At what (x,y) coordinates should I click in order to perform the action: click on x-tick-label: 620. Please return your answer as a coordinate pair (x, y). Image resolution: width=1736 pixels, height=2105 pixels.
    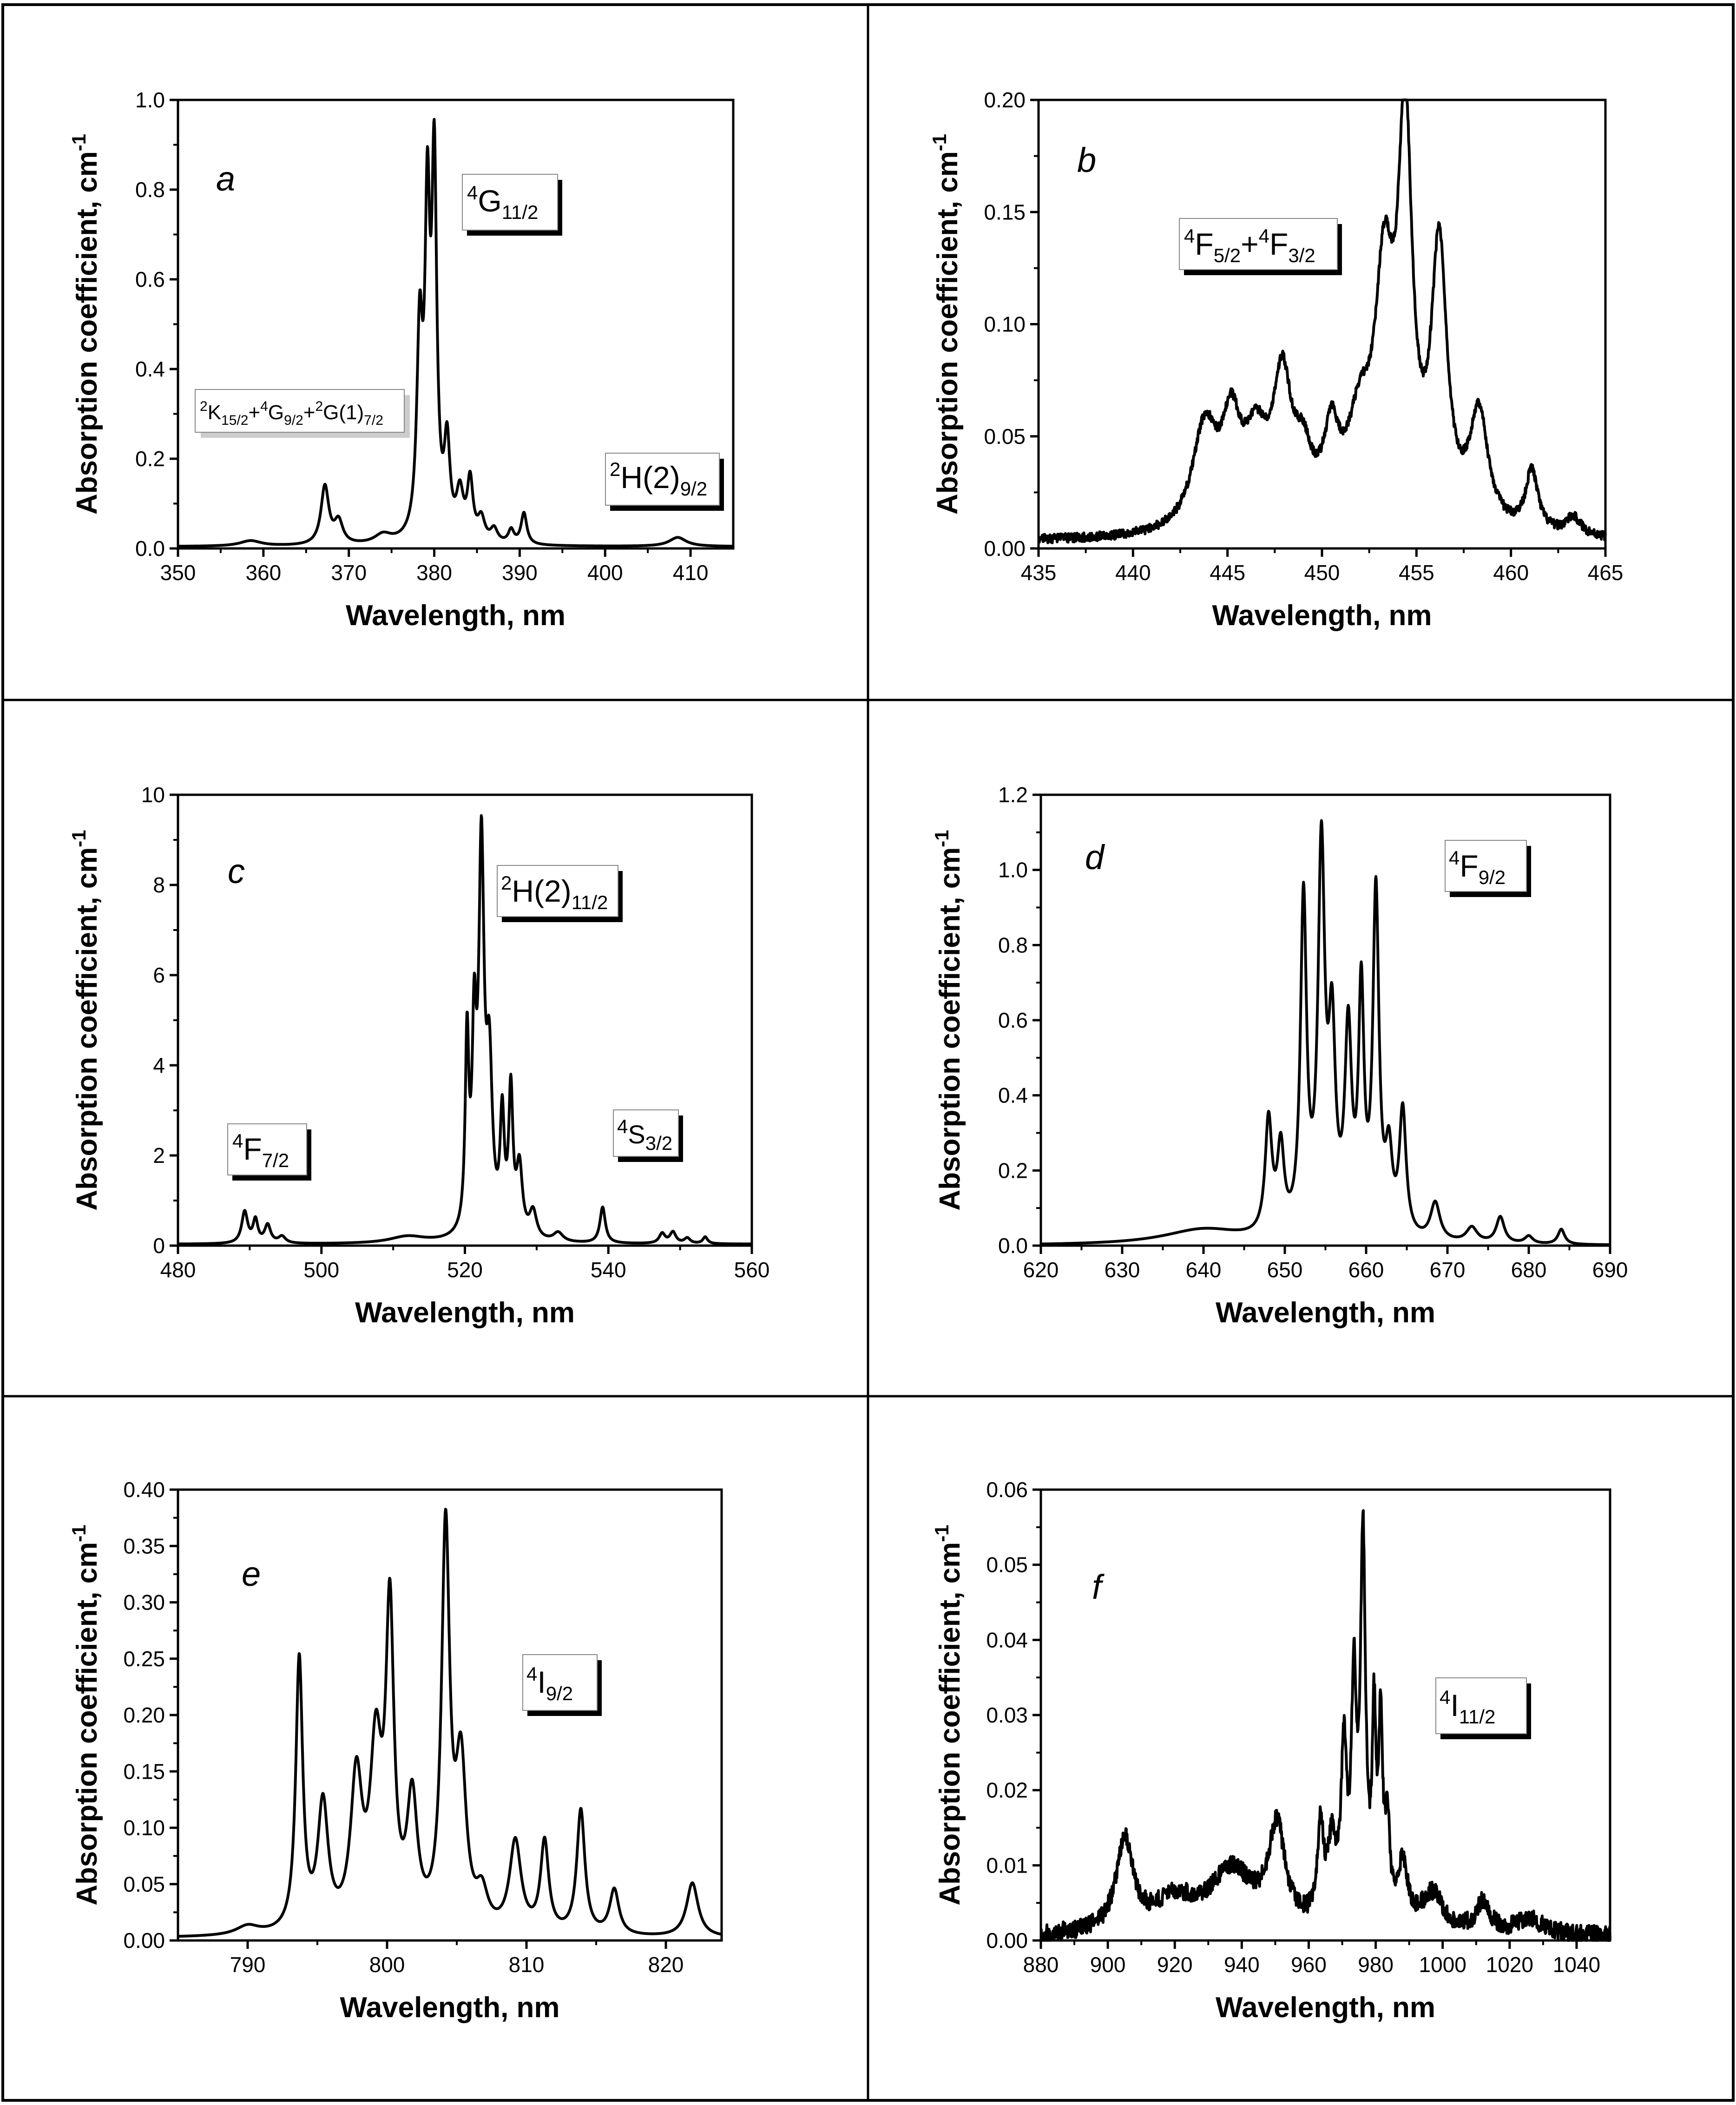
    Looking at the image, I should click on (1041, 1270).